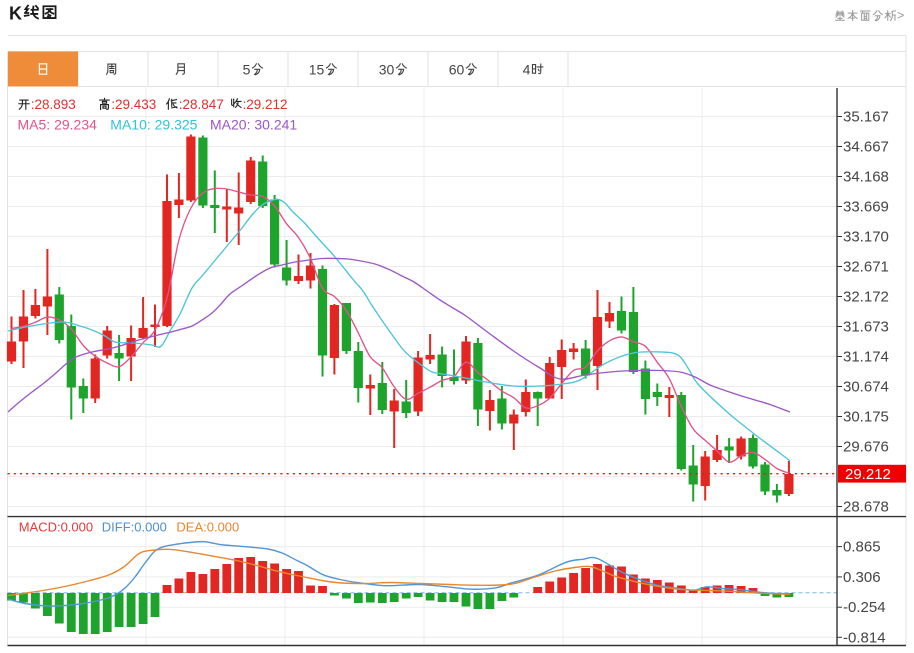 The width and height of the screenshot is (914, 653). I want to click on svg-text: 31.174, so click(866, 357).